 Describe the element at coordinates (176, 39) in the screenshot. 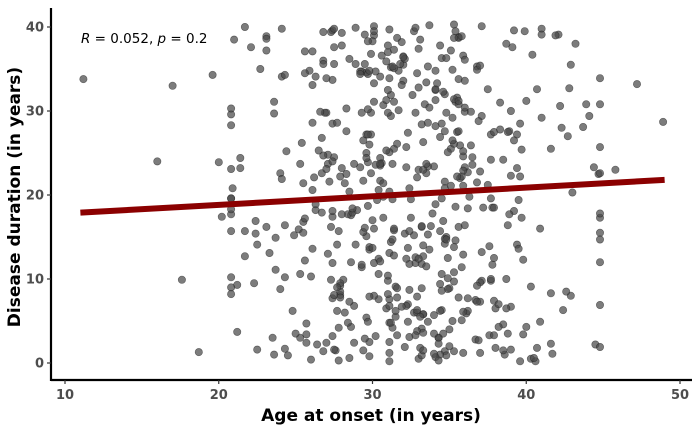

I see `annotation-p-eq: =` at that location.